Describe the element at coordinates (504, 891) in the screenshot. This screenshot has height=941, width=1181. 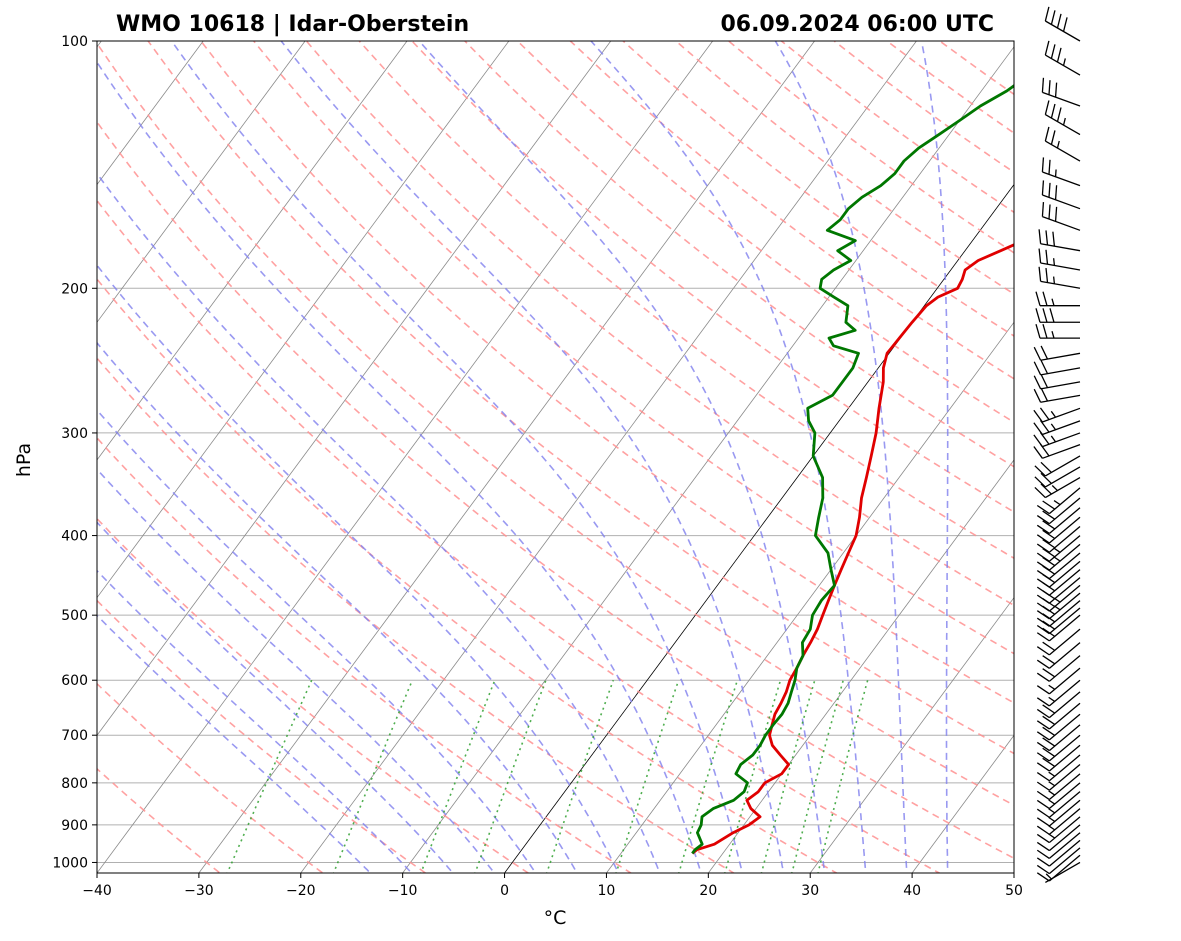
I see `x-tick-label: 0` at that location.